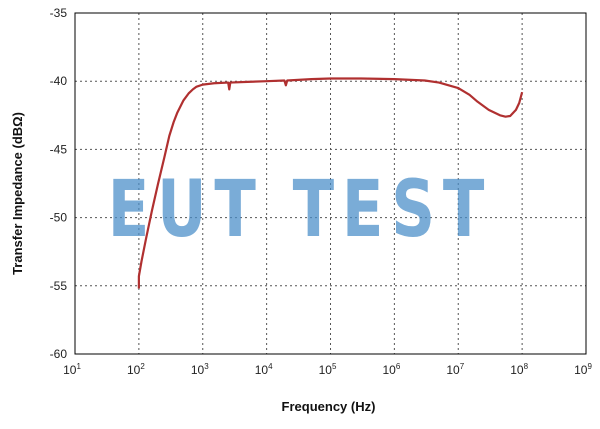 This screenshot has width=600, height=429. I want to click on x-tick-exponent: 9, so click(589, 366).